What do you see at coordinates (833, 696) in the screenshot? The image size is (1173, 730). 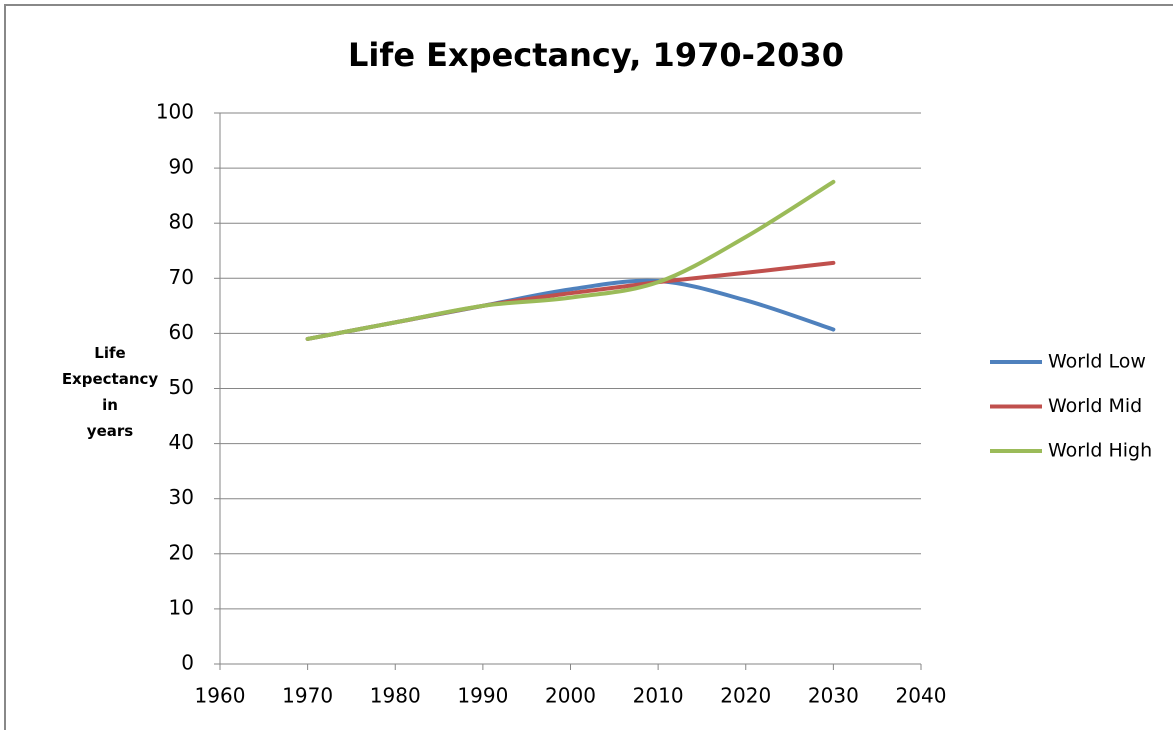 I see `x-tick-label: 2030` at bounding box center [833, 696].